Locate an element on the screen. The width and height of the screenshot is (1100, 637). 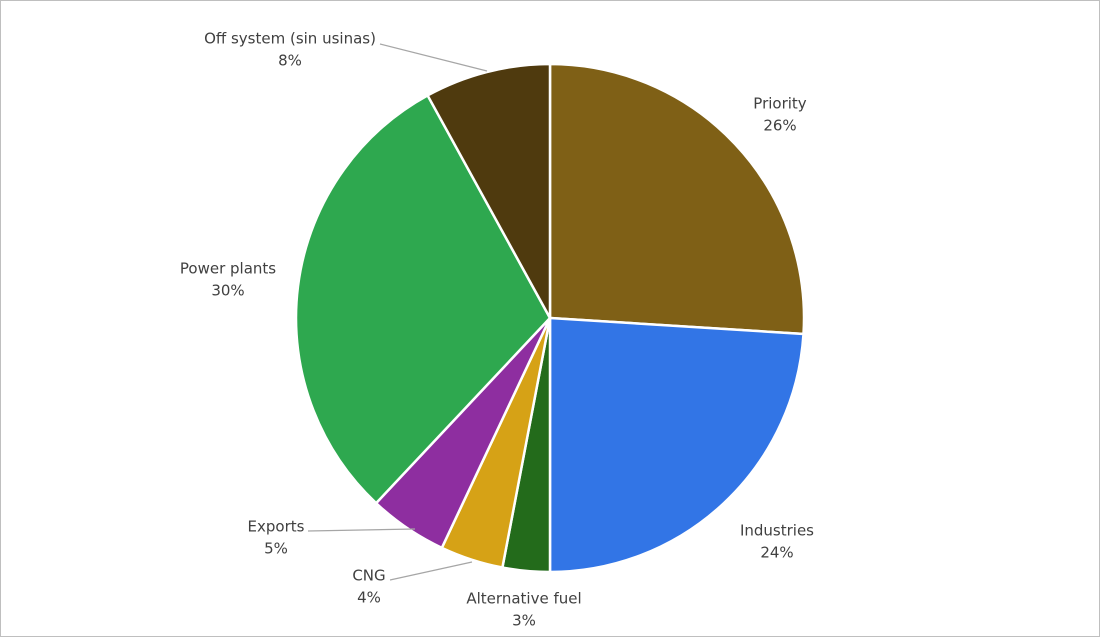
slice-value-label: 24% is located at coordinates (776, 553).